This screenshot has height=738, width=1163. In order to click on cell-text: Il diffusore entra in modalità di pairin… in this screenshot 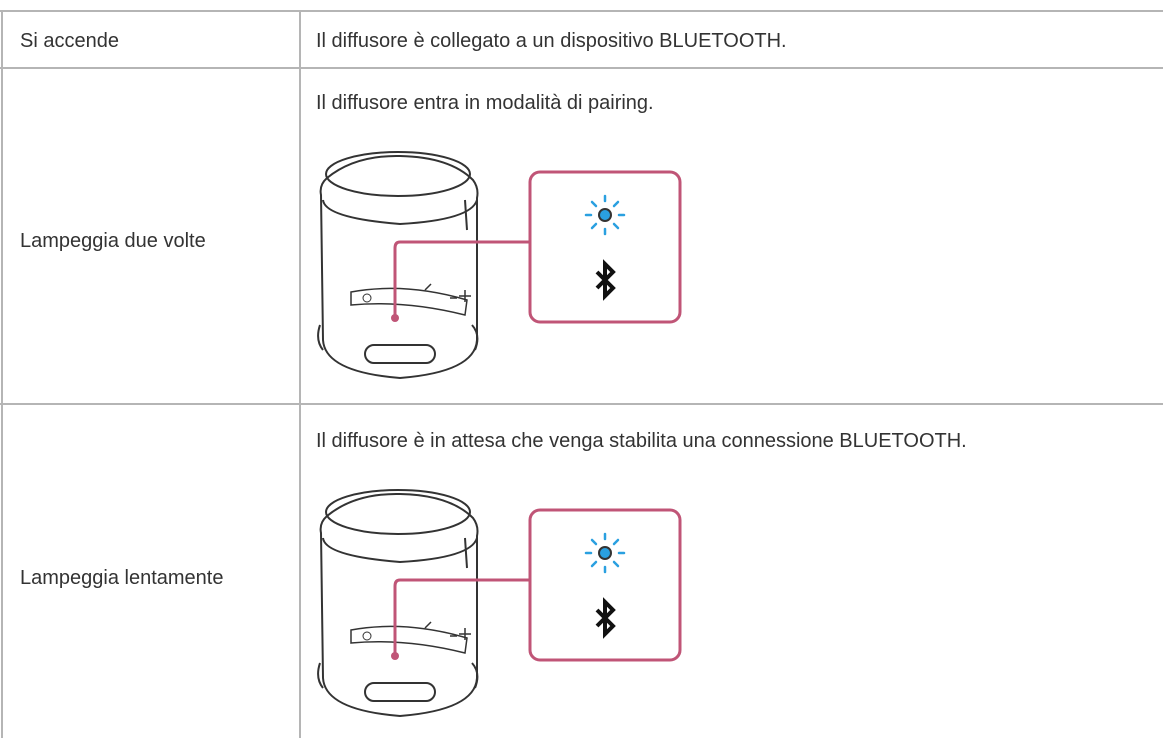, I will do `click(485, 103)`.